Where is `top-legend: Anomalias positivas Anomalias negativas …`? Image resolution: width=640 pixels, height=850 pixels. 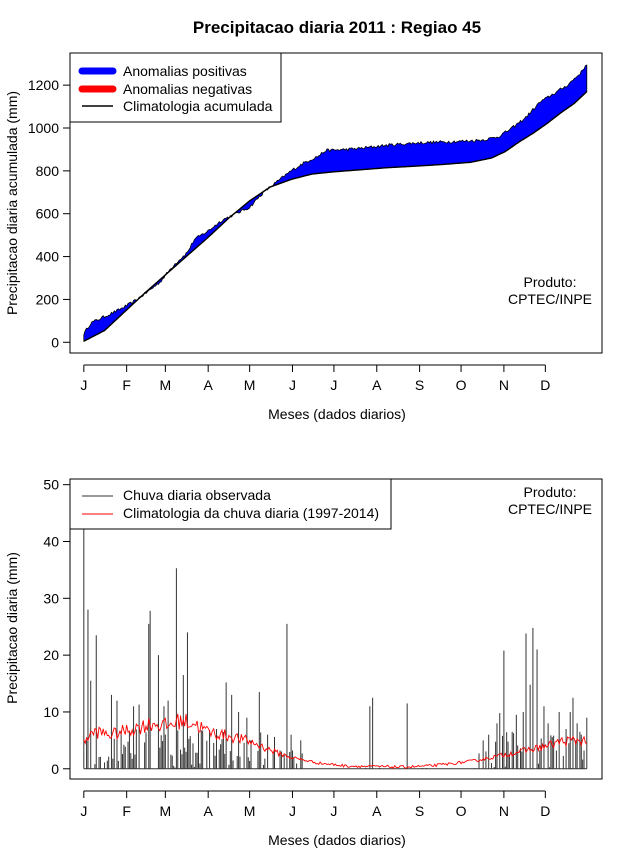 top-legend: Anomalias positivas Anomalias negativas … is located at coordinates (175, 87).